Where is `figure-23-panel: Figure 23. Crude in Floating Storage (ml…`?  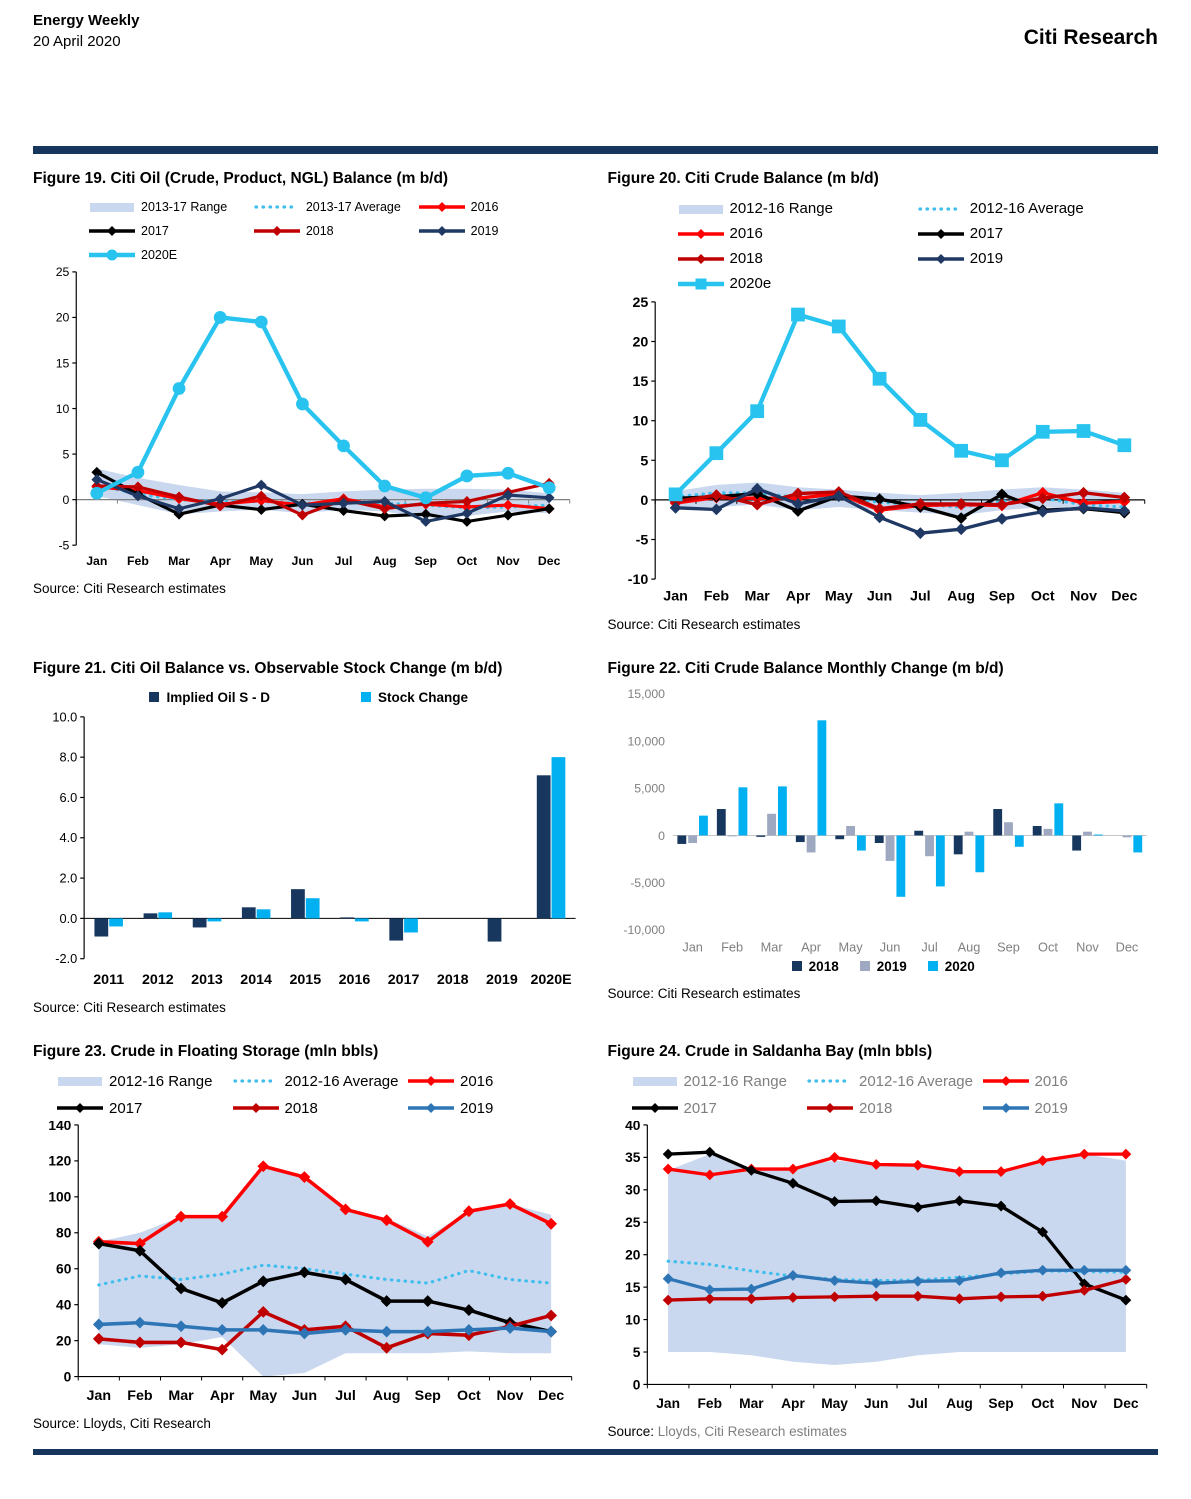 figure-23-panel: Figure 23. Crude in Floating Storage (ml… is located at coordinates (308, 1241).